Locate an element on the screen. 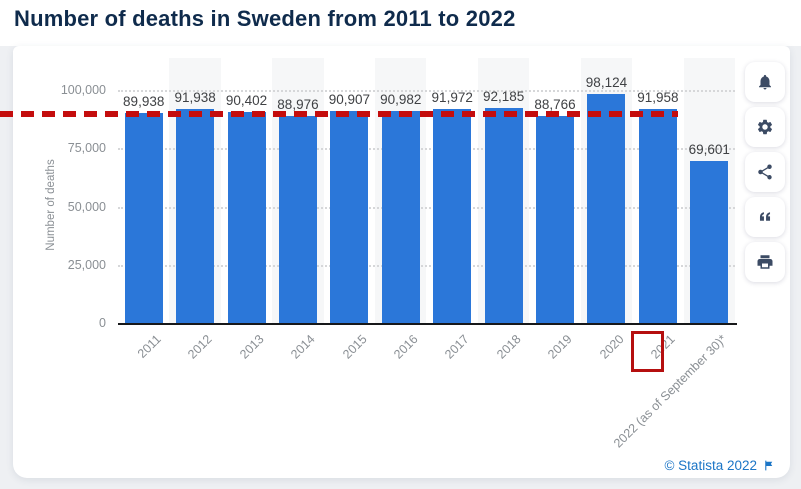 This screenshot has height=489, width=801. cite-button is located at coordinates (765, 217).